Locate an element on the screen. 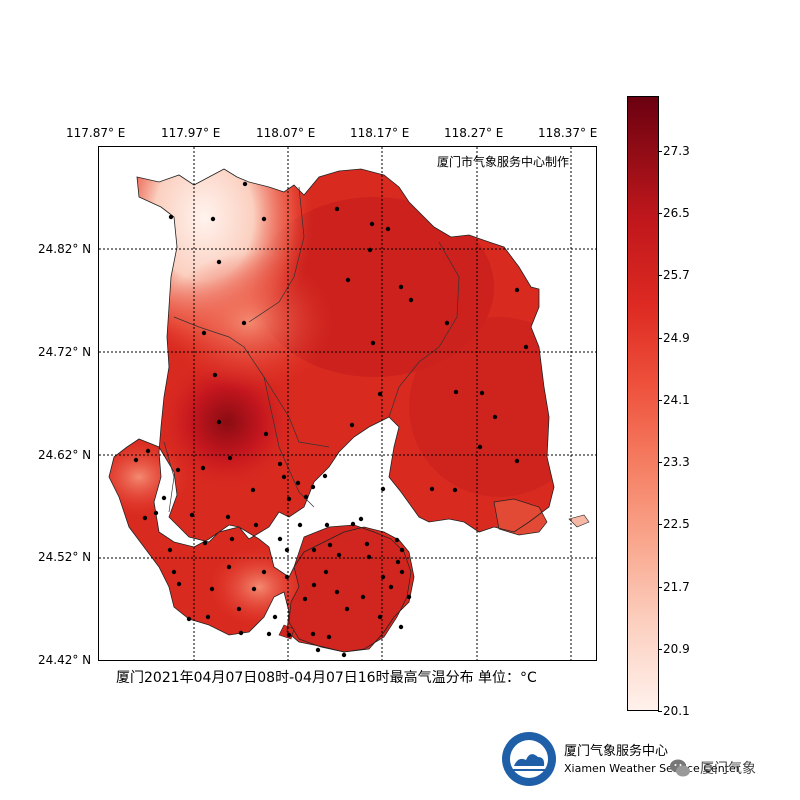  colorbar-tick-label: 24.1 is located at coordinates (676, 400).